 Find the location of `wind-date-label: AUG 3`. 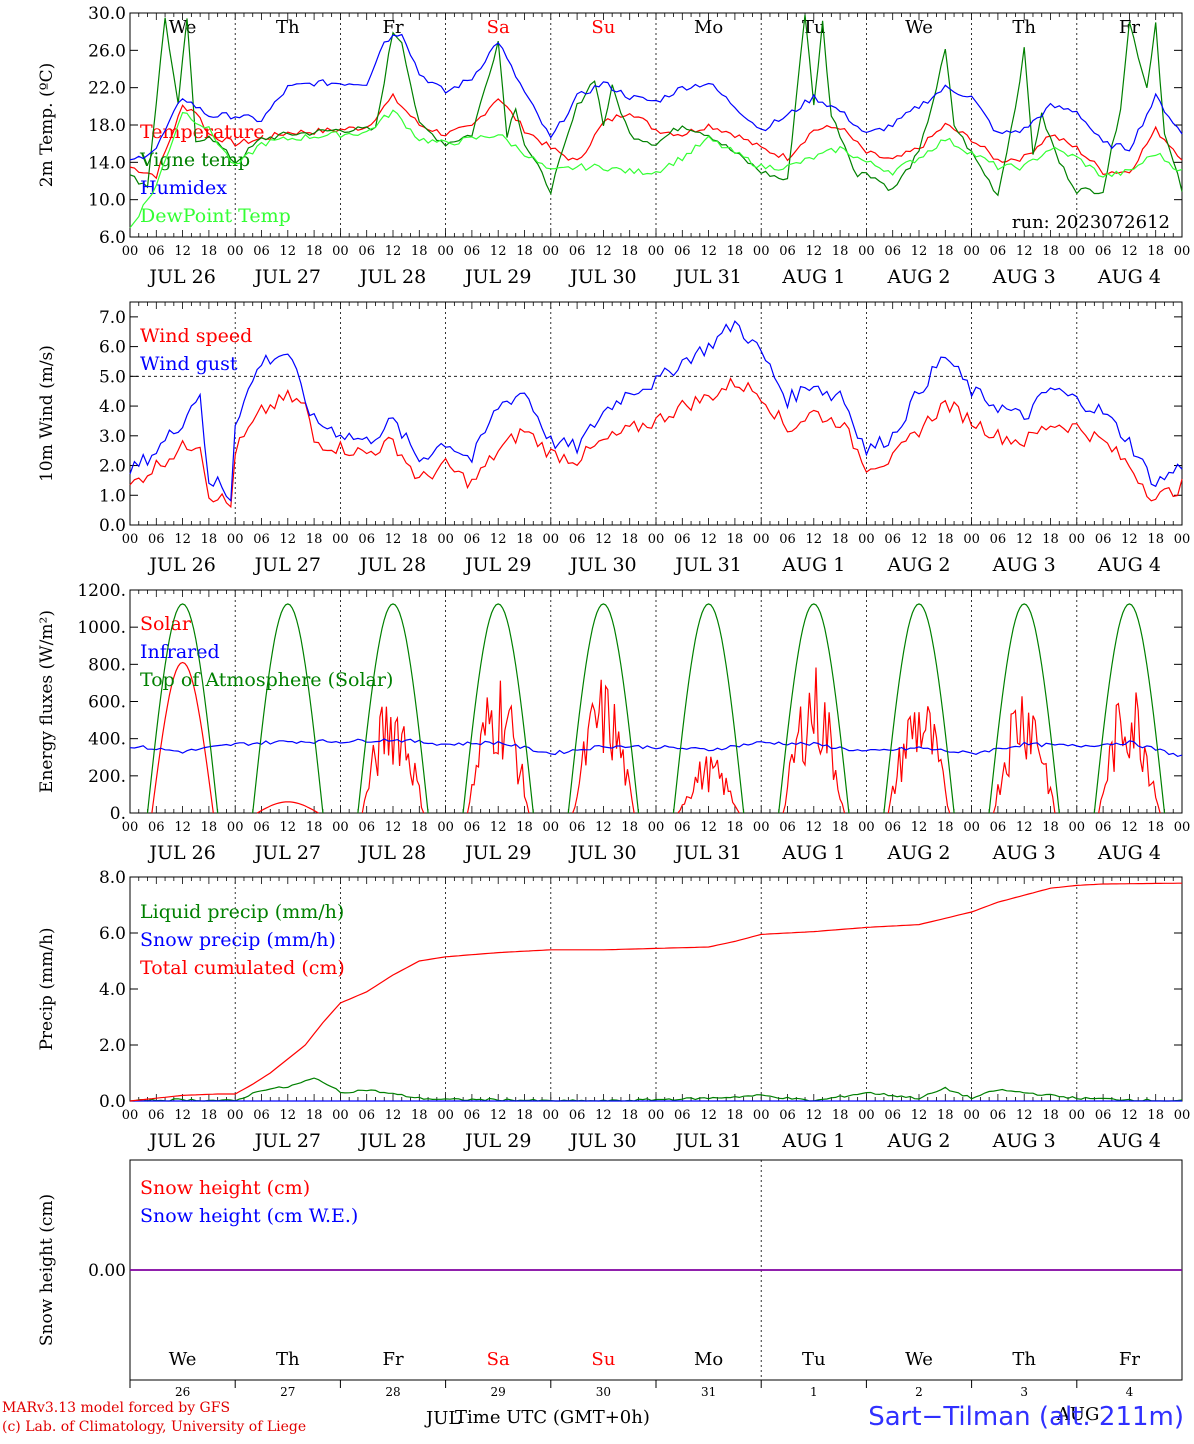

wind-date-label: AUG 3 is located at coordinates (1024, 565).